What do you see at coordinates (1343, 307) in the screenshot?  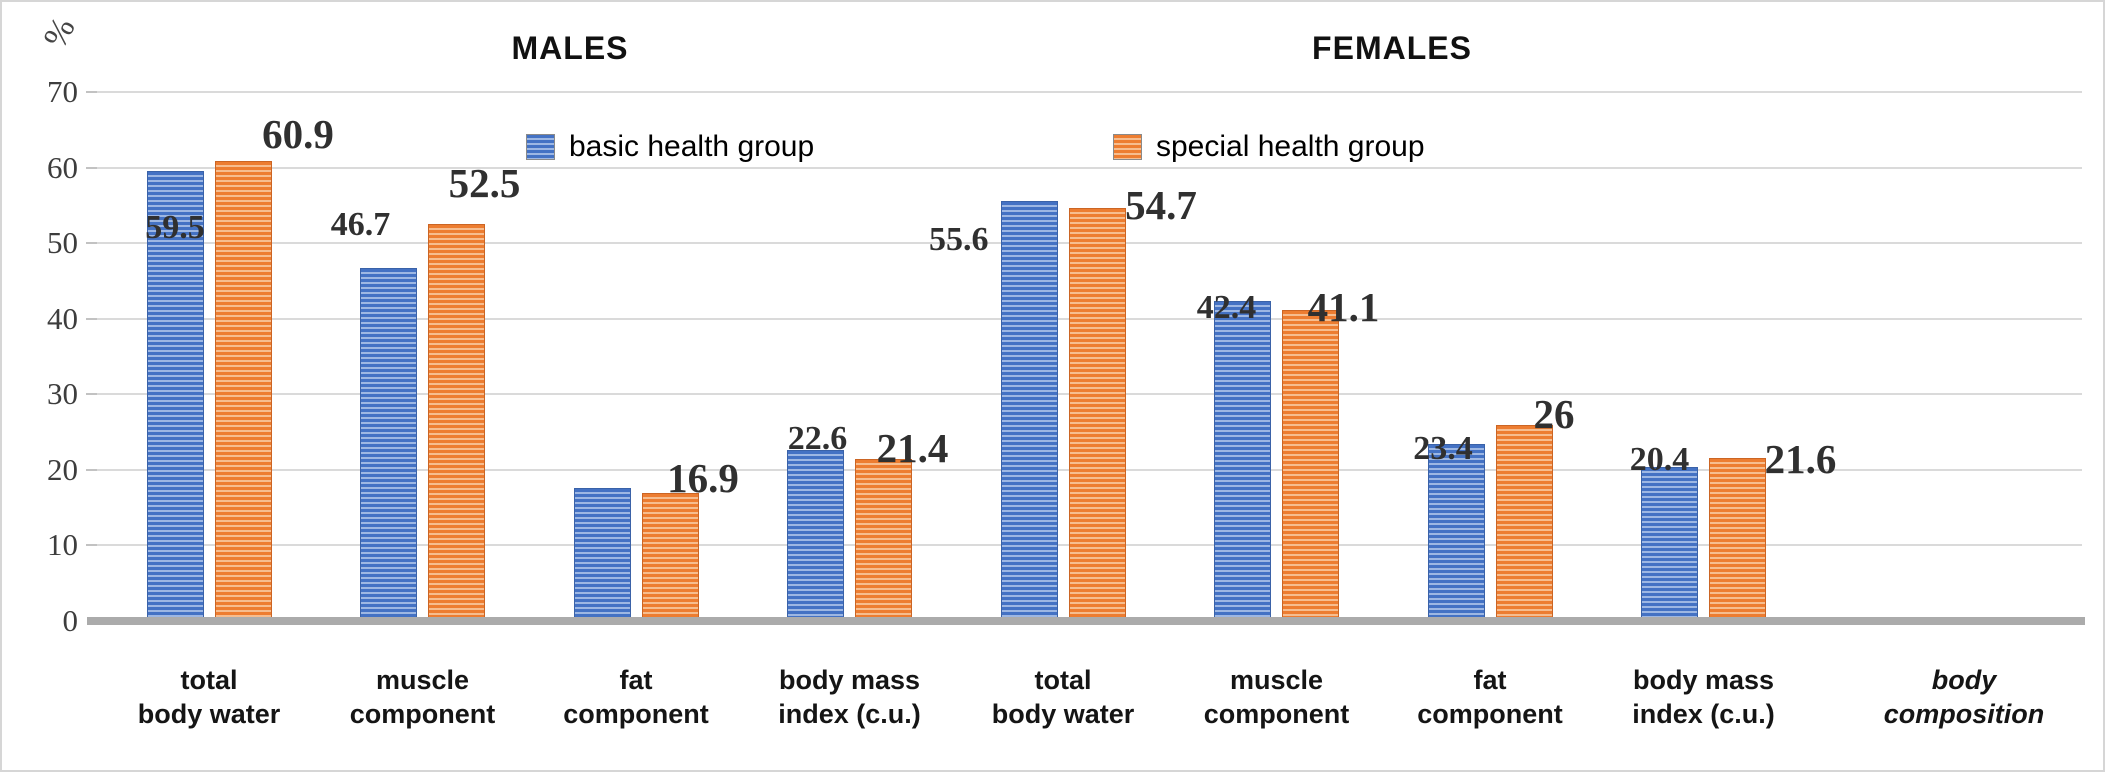 I see `value-label-special-41-1: 41.1` at bounding box center [1343, 307].